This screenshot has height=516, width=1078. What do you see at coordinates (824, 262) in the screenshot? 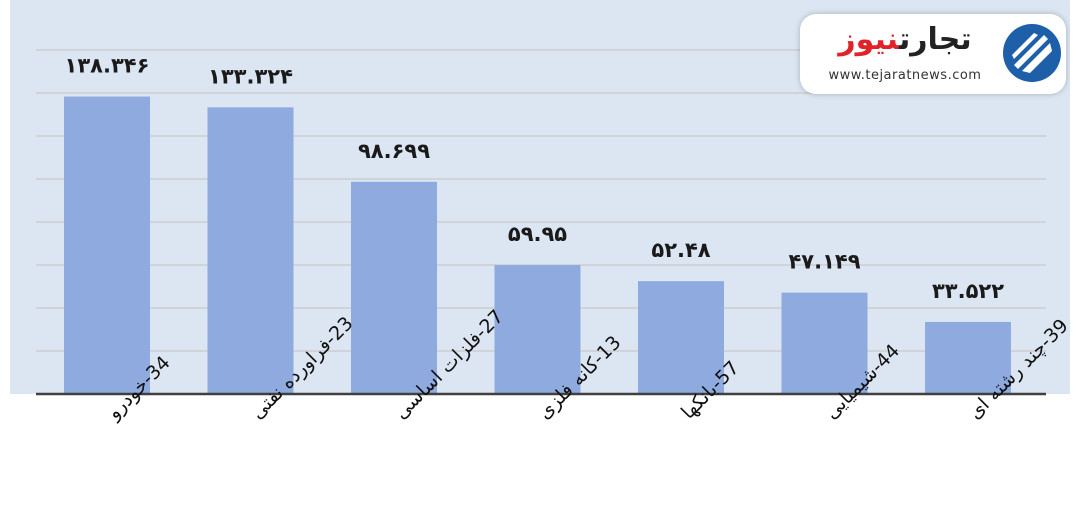
I see `data-label: ۴۷.۱۴۹` at bounding box center [824, 262].